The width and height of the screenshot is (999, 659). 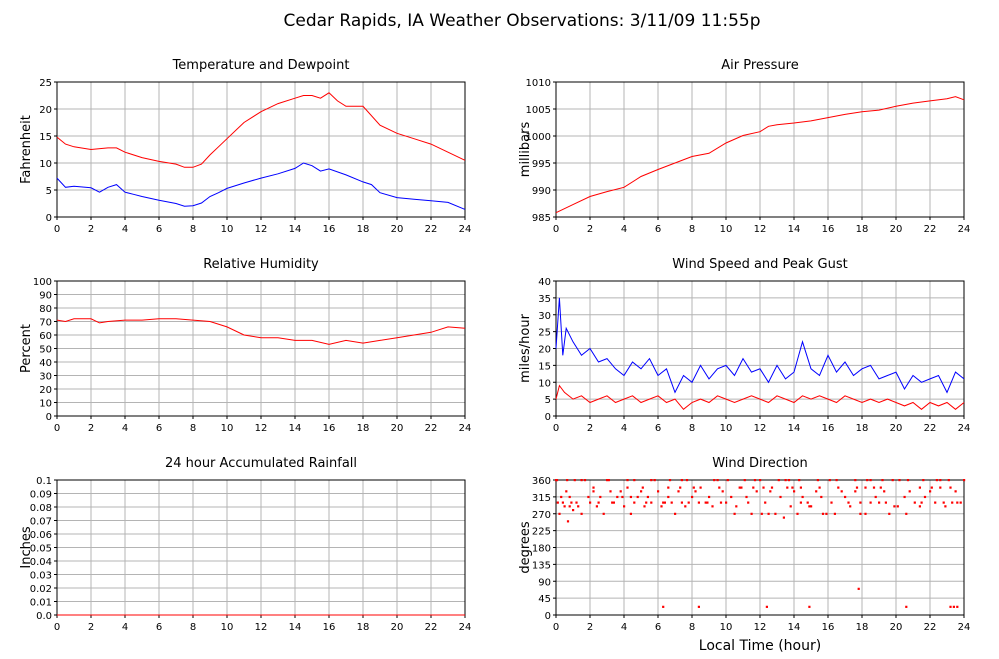 What do you see at coordinates (538, 83) in the screenshot?
I see `pressure-y-tick-label: 1010` at bounding box center [538, 83].